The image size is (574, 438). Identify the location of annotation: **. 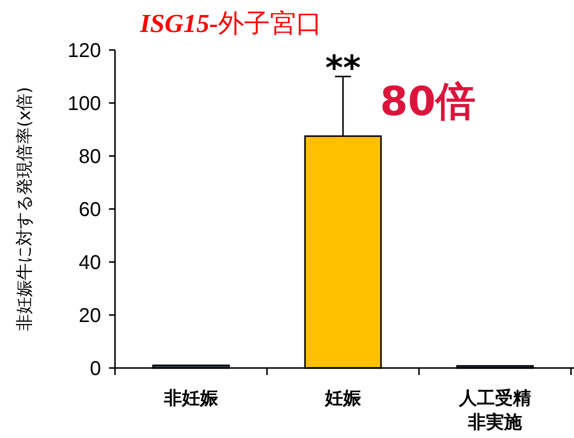
(343, 68).